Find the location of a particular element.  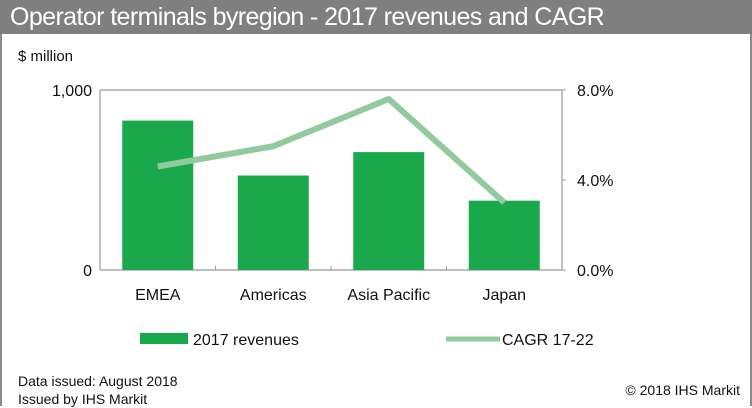

y2-tick-label: 8.0% is located at coordinates (595, 91).